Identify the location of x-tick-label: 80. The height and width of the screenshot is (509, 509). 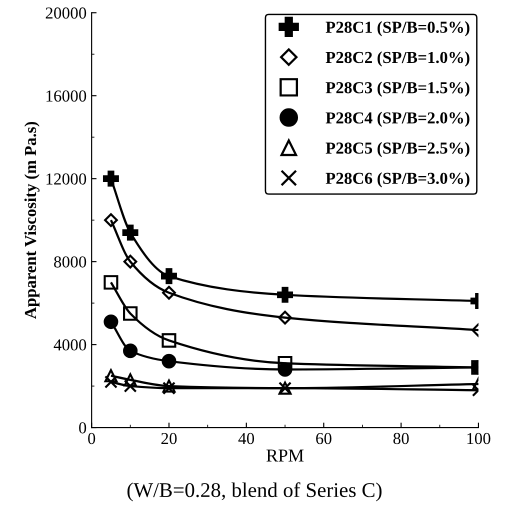
(401, 438).